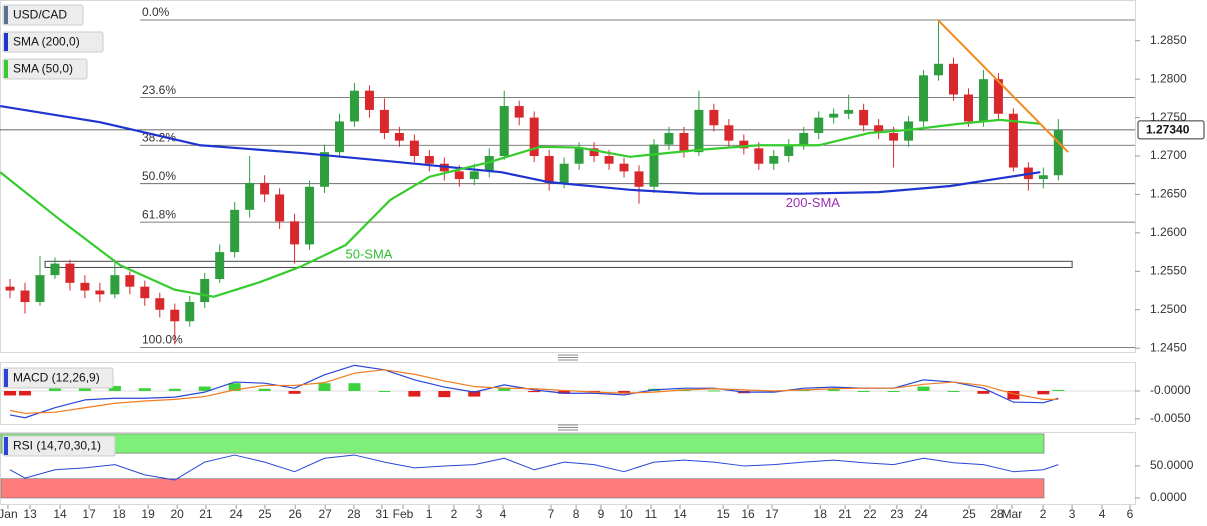 Image resolution: width=1207 pixels, height=526 pixels. I want to click on legend-swatch, so click(6, 15).